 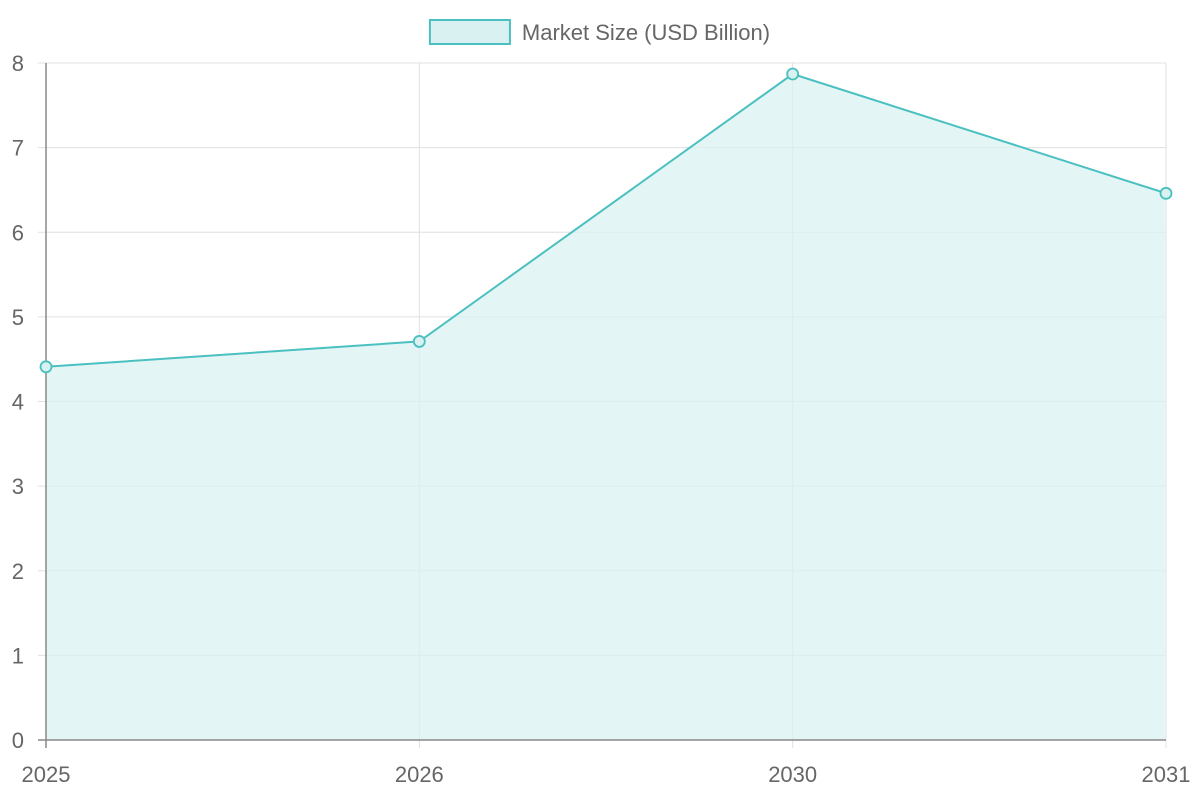 I want to click on y-tick-label: 7, so click(x=18, y=148).